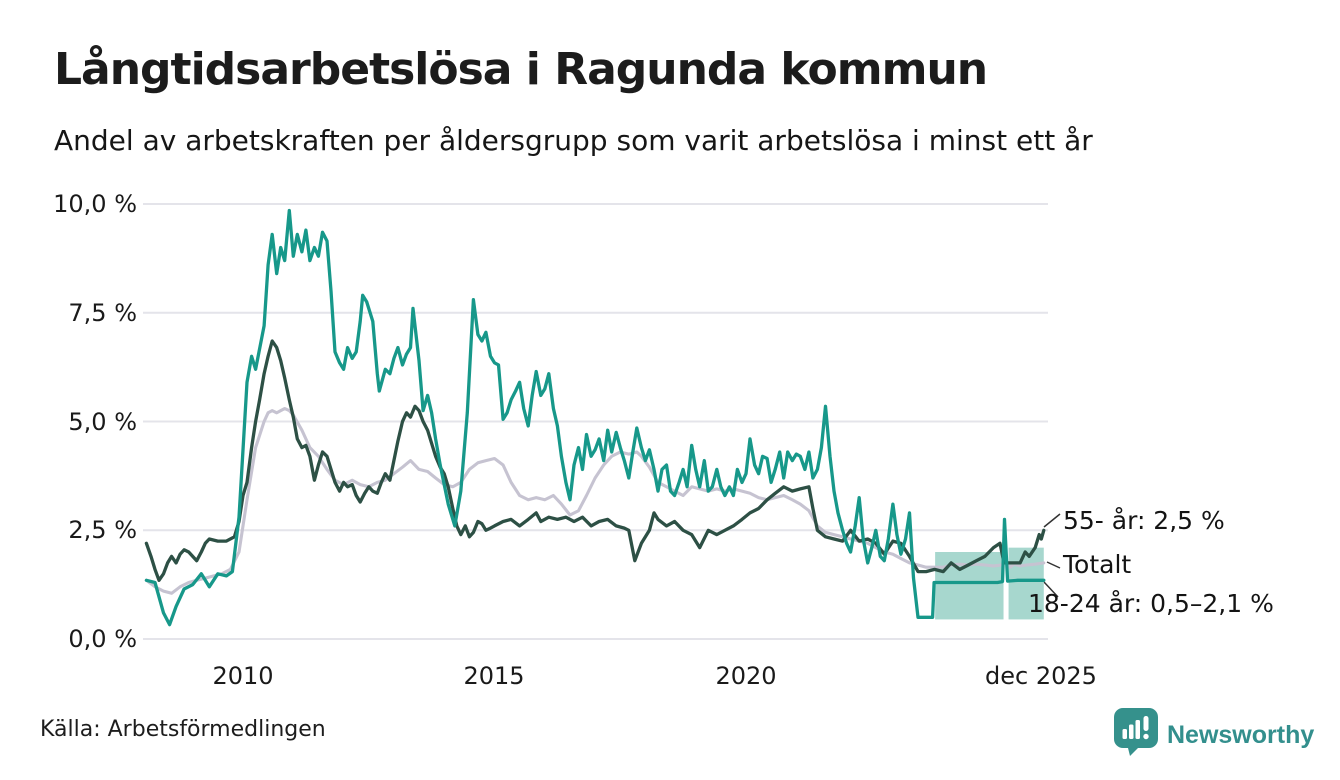  Describe the element at coordinates (1097, 564) in the screenshot. I see `series-label-totalt: Totalt` at that location.